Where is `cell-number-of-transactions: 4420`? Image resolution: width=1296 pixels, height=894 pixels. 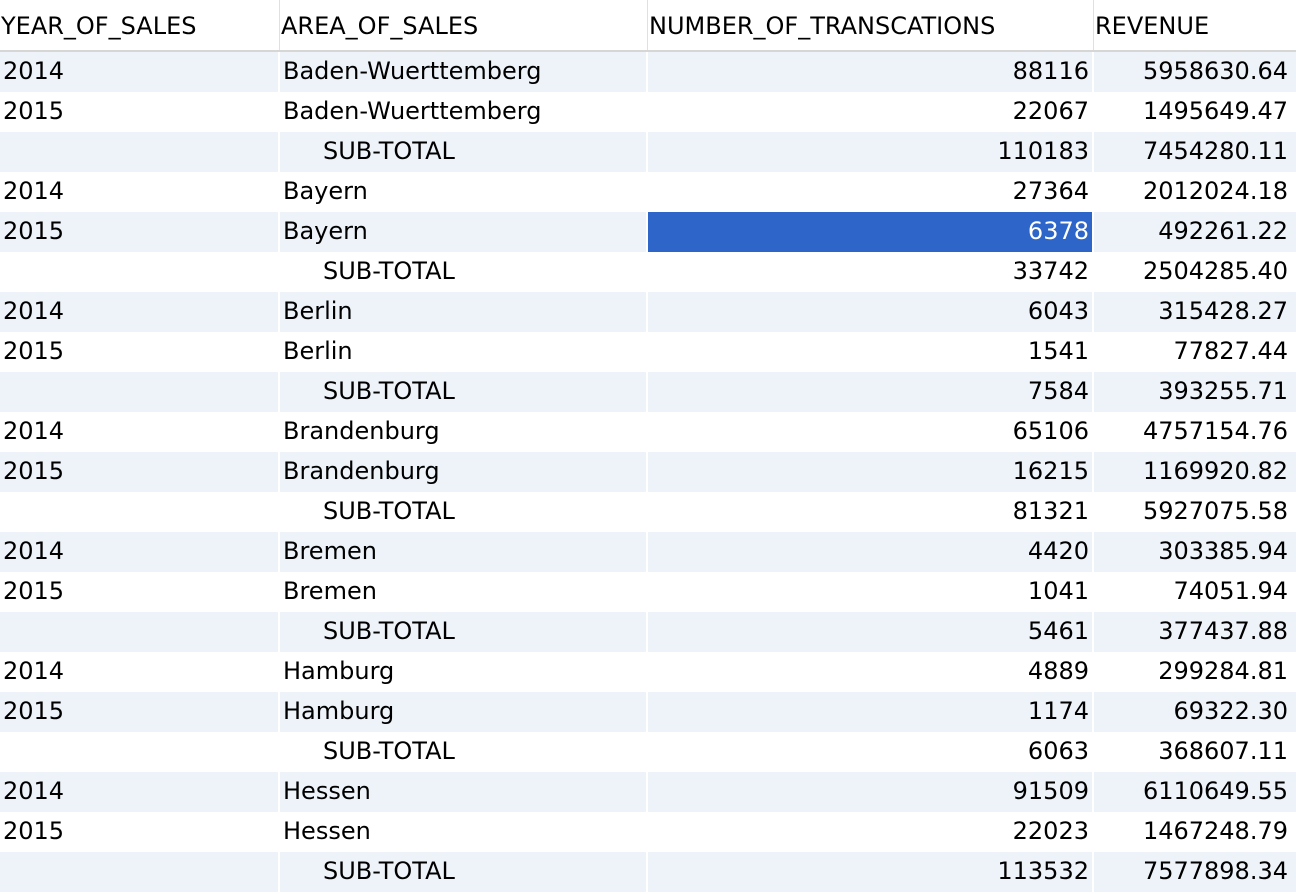 cell-number-of-transactions: 4420 is located at coordinates (871, 552).